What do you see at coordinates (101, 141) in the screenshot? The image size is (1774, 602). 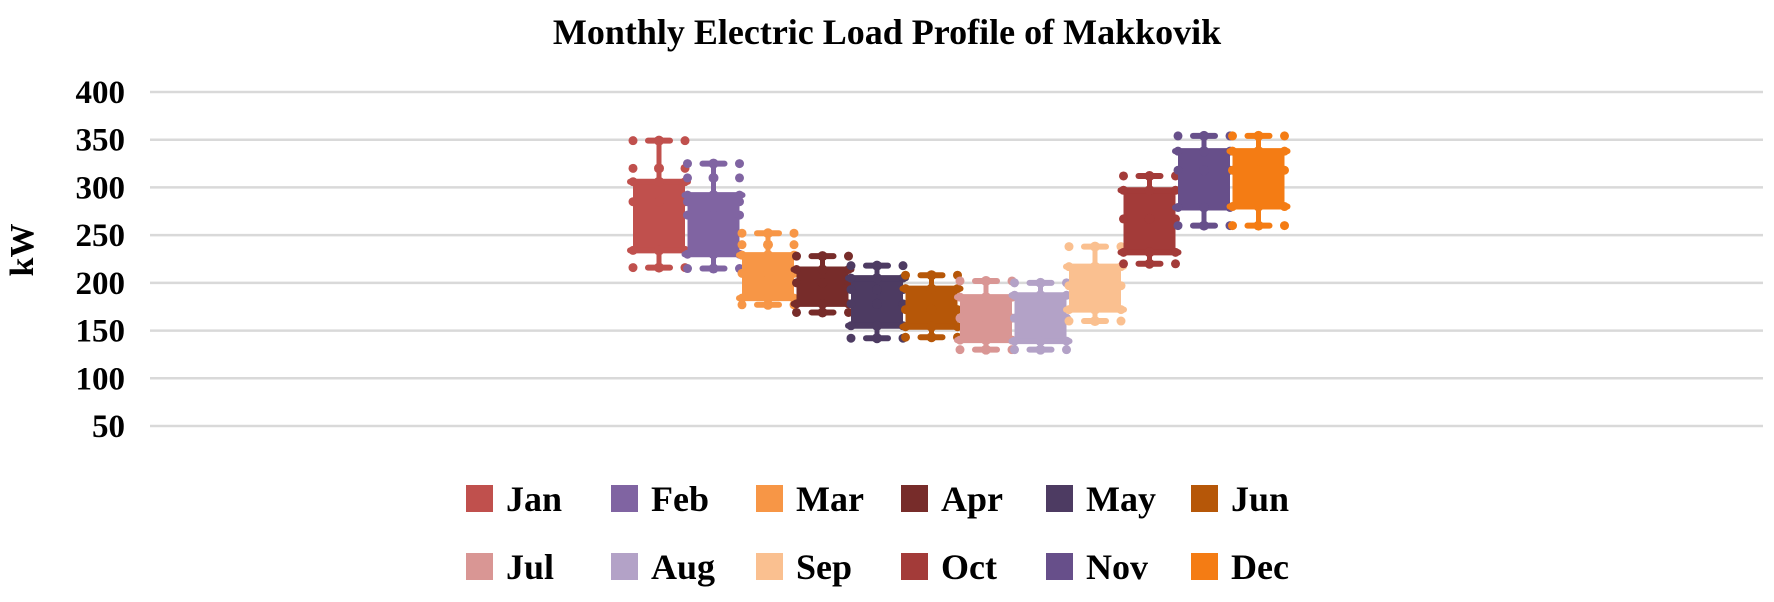 I see `y-tick-label: 350` at bounding box center [101, 141].